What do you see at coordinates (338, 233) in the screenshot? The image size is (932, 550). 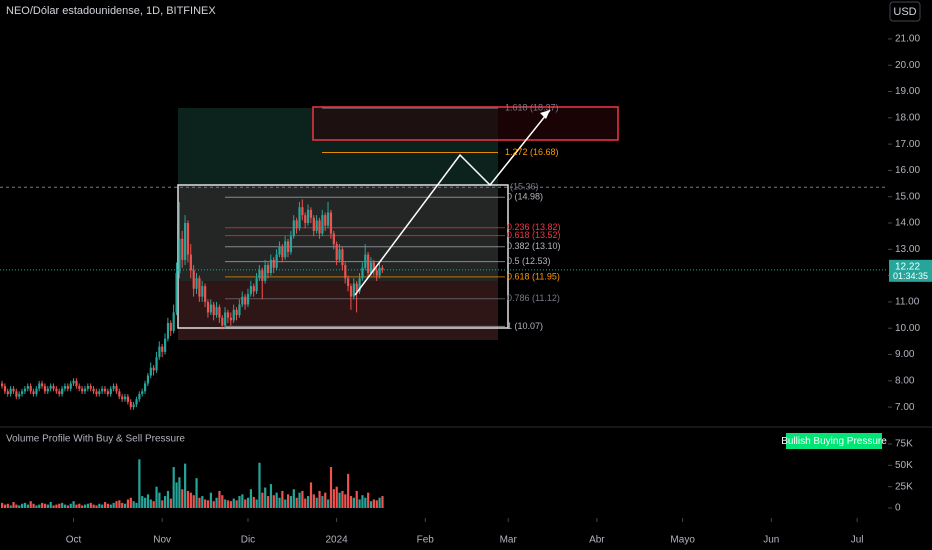 I see `range-zone` at bounding box center [338, 233].